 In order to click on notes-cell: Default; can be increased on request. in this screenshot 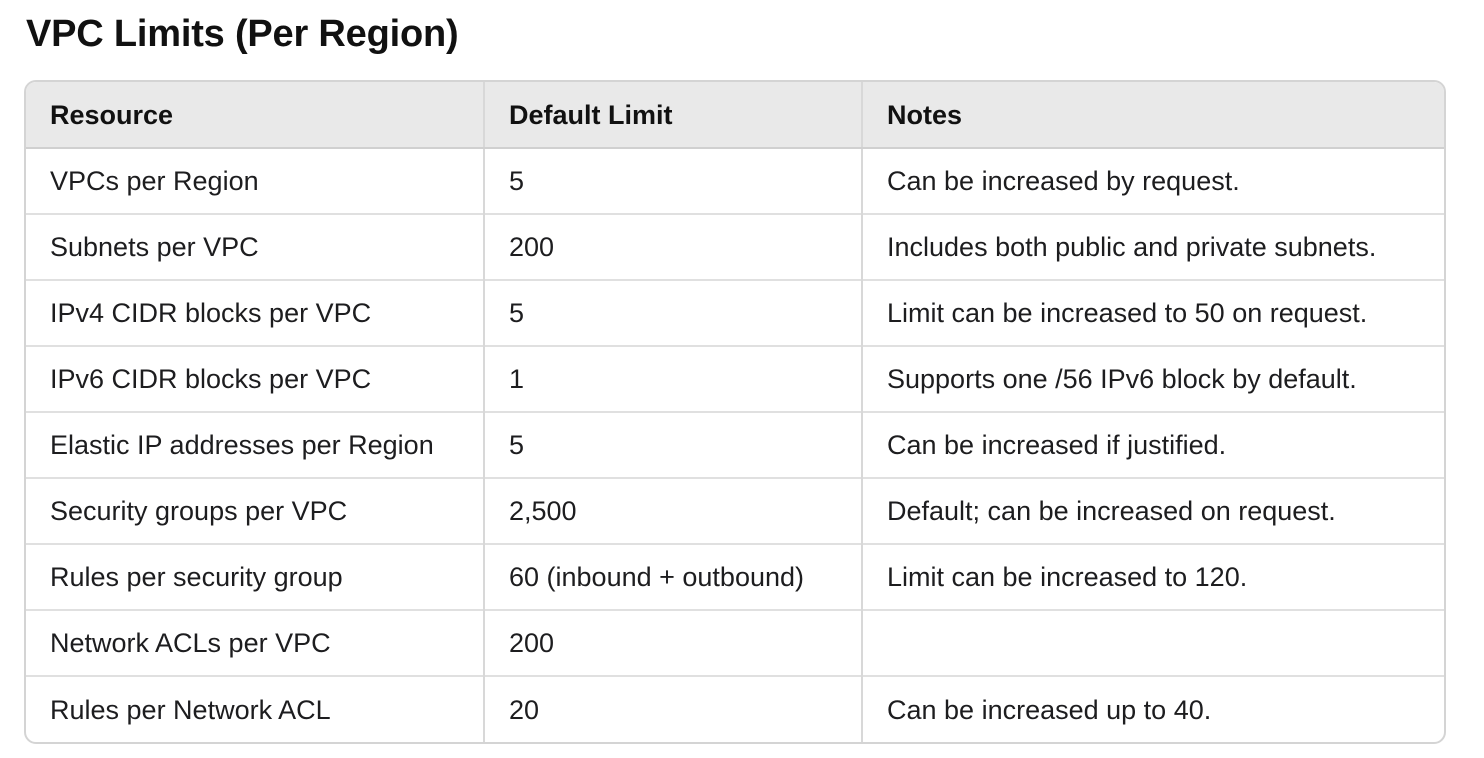, I will do `click(1152, 510)`.